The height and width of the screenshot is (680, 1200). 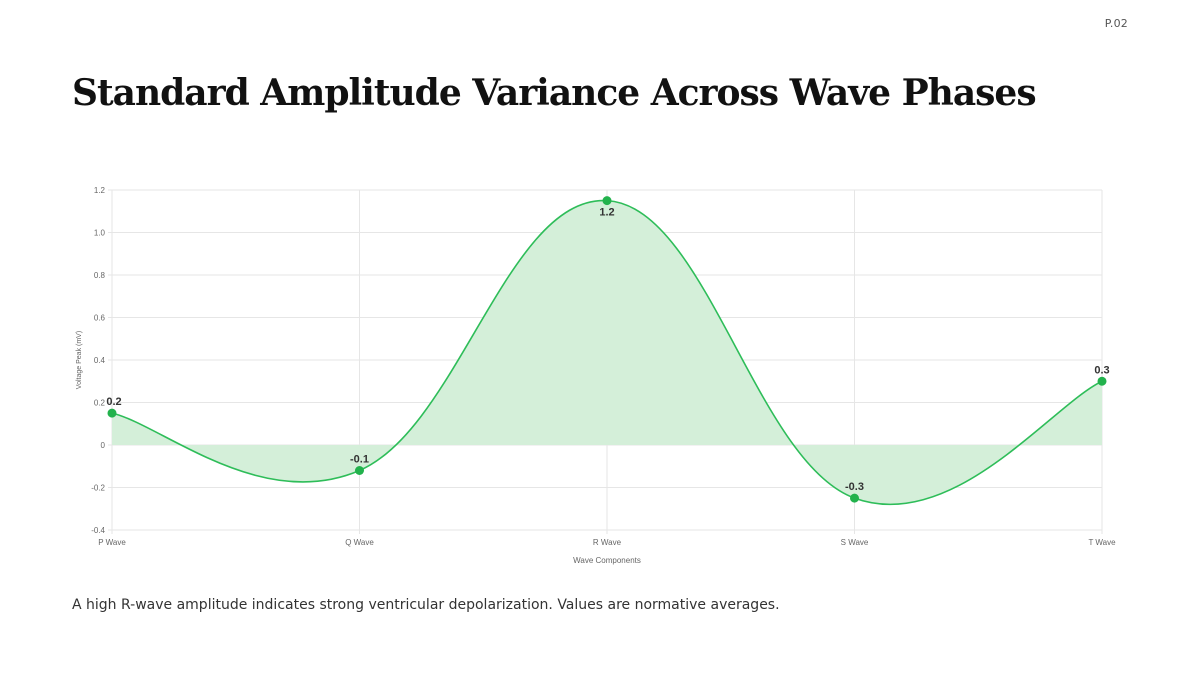 I want to click on y-tick-label: 1.2, so click(x=100, y=190).